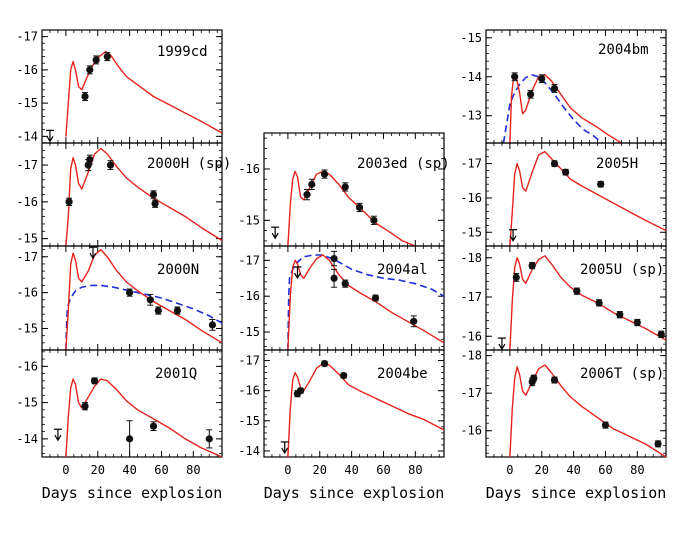  I want to click on x-tick-label: 80, so click(637, 470).